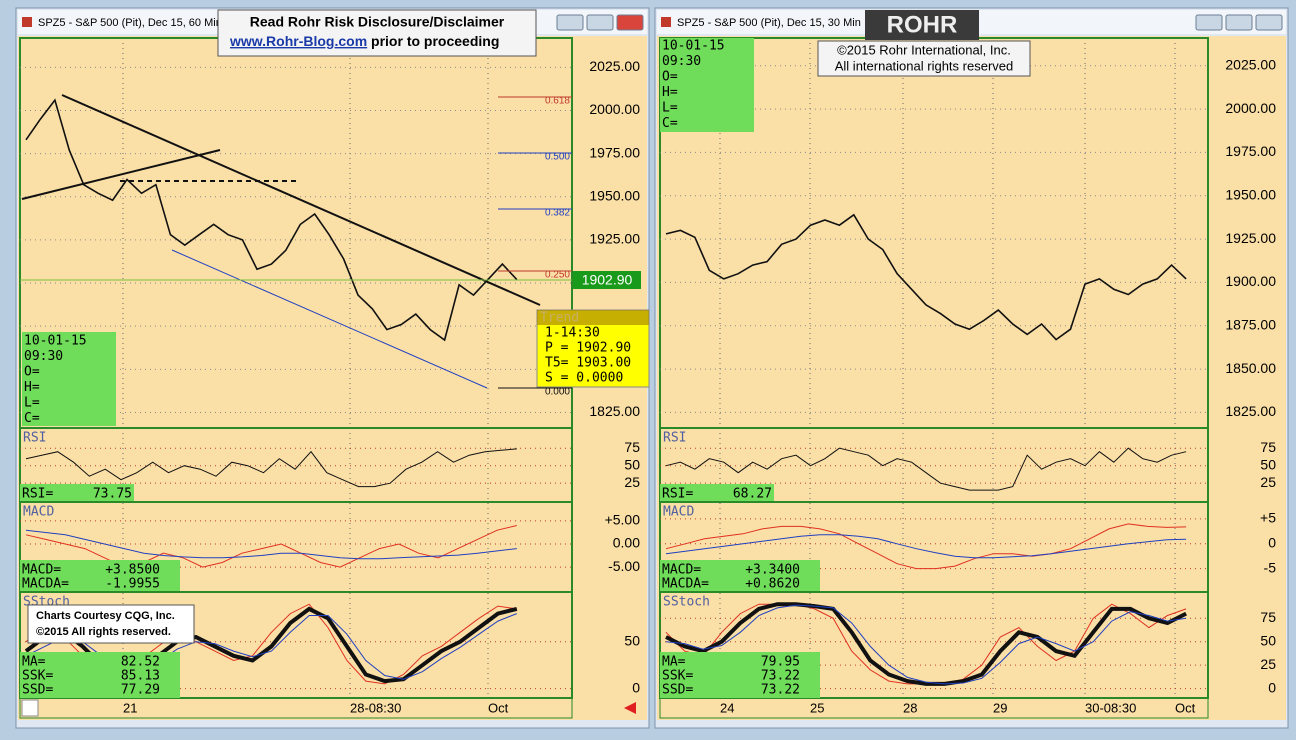  Describe the element at coordinates (681, 61) in the screenshot. I see `info-line: 09:30` at that location.